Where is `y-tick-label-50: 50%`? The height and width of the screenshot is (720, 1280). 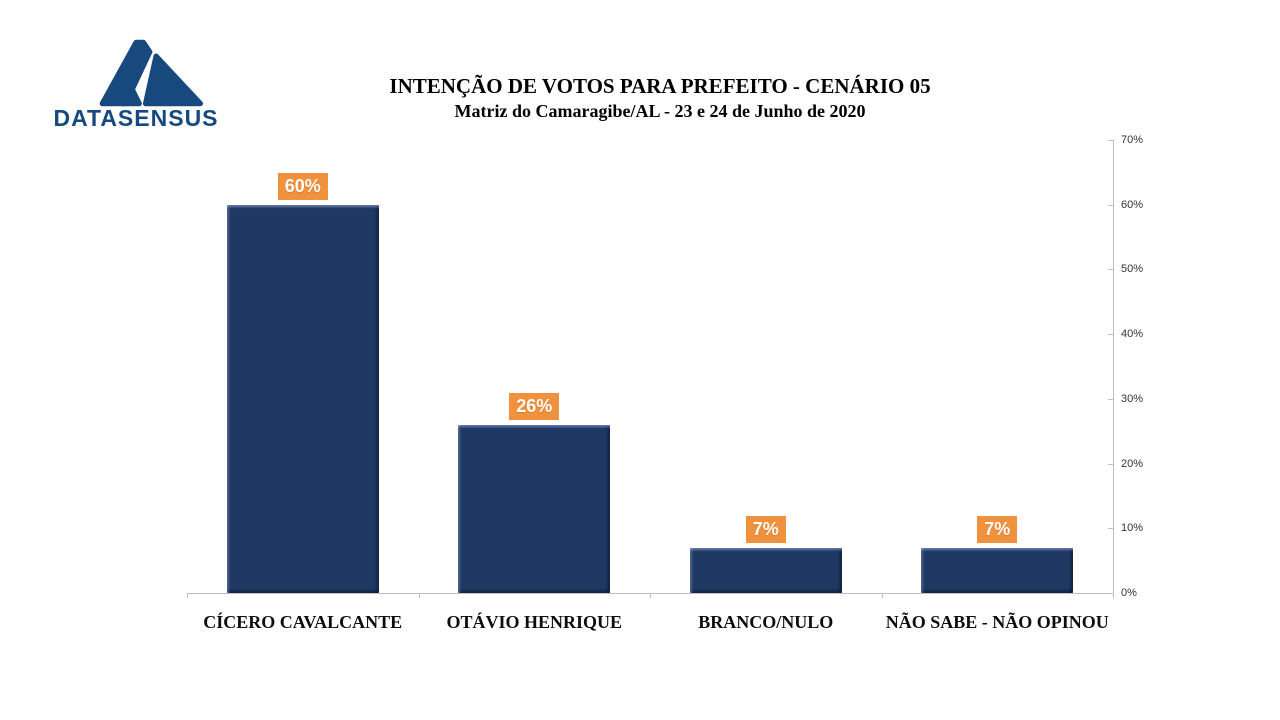 y-tick-label-50: 50% is located at coordinates (1132, 269).